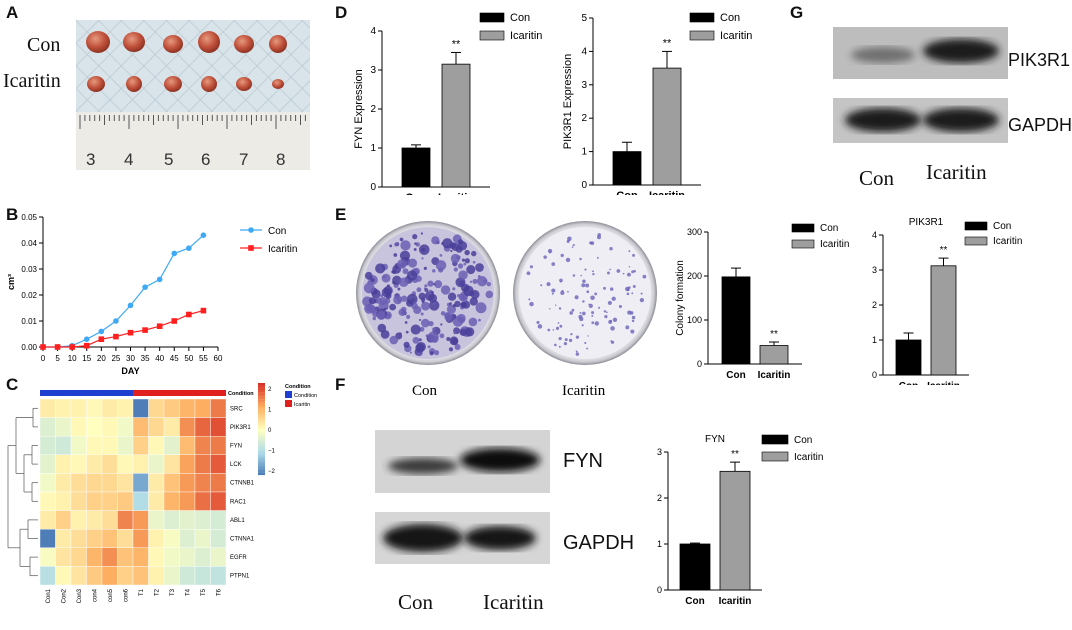 This screenshot has height=630, width=1072. What do you see at coordinates (428, 294) in the screenshot?
I see `colonies-con` at bounding box center [428, 294].